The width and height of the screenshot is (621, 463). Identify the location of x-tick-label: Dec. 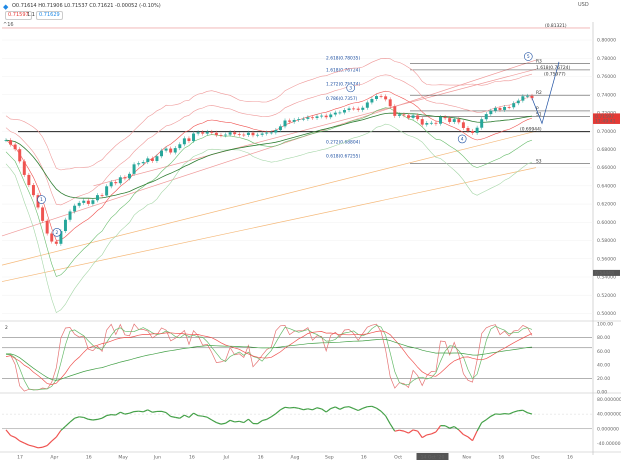
(535, 458).